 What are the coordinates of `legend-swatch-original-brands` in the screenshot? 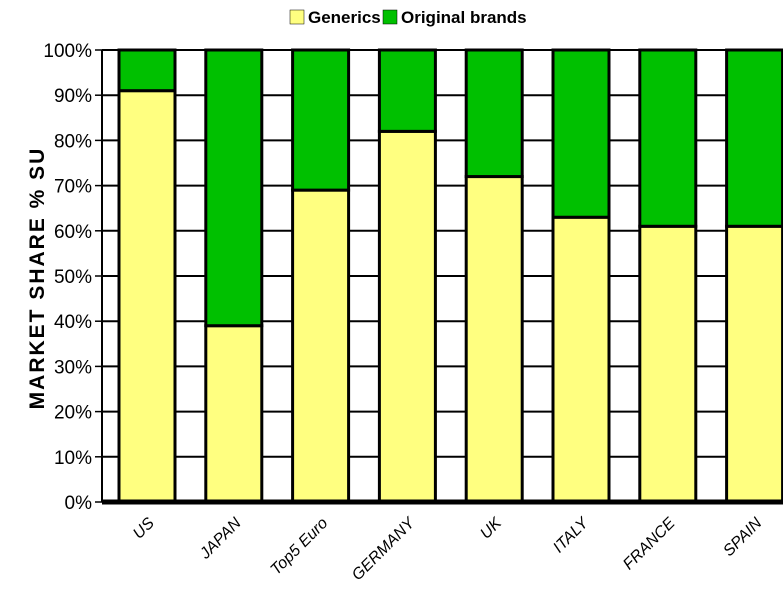 It's located at (390, 17).